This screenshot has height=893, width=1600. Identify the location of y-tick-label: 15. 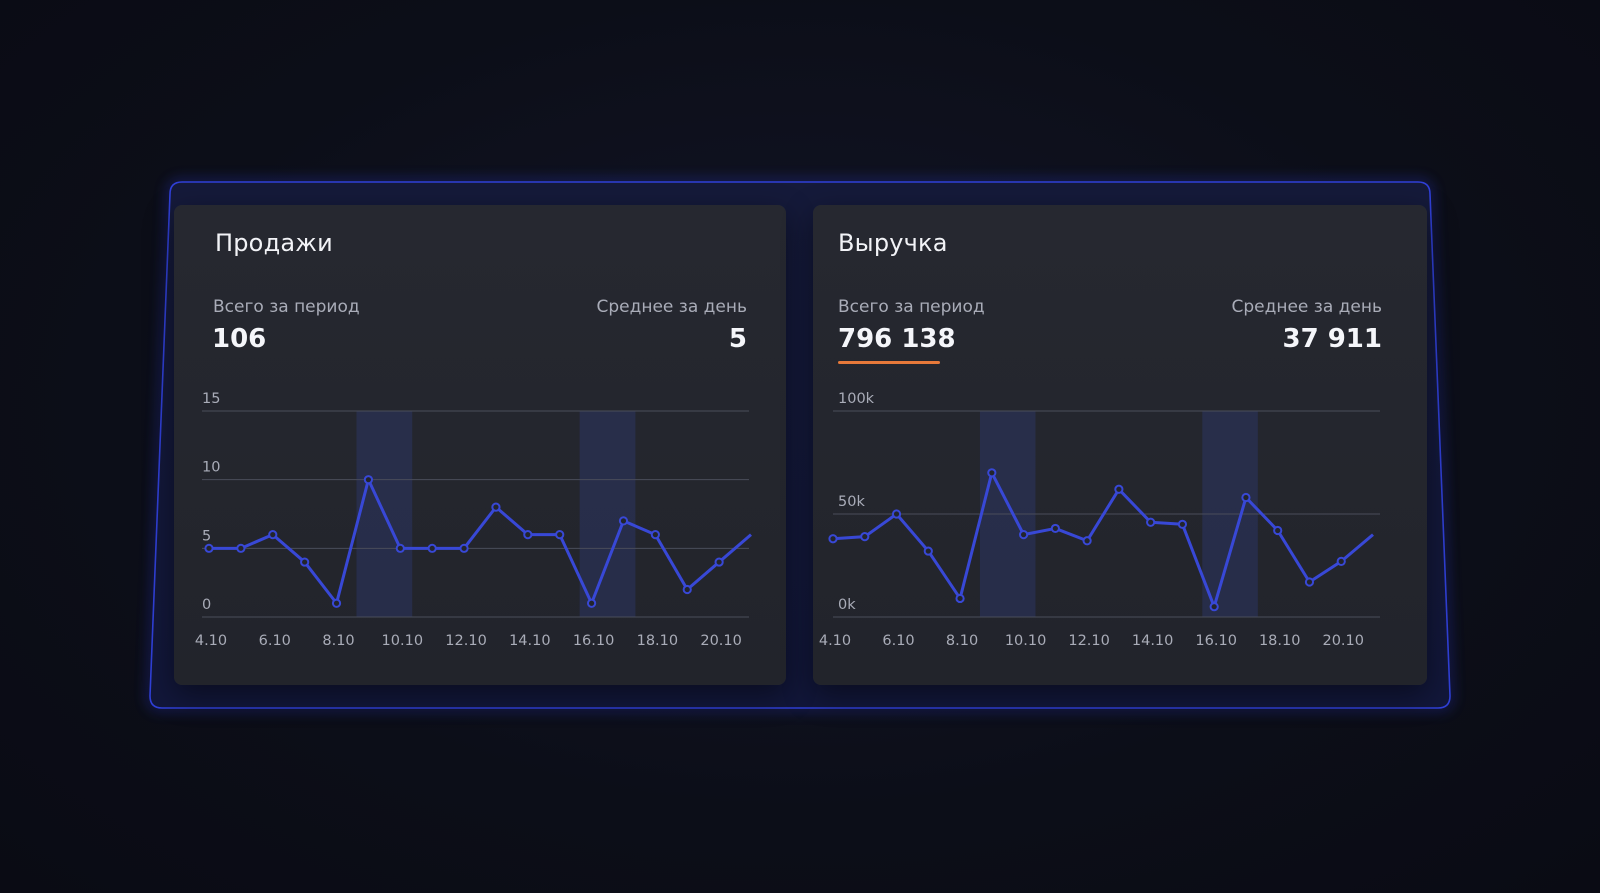
(211, 399).